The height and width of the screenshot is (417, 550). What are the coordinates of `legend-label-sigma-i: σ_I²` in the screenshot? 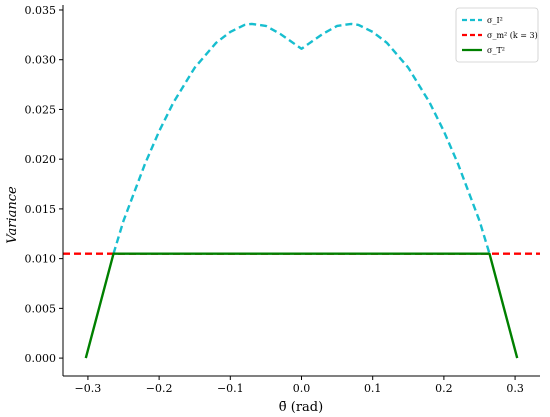 It's located at (495, 20).